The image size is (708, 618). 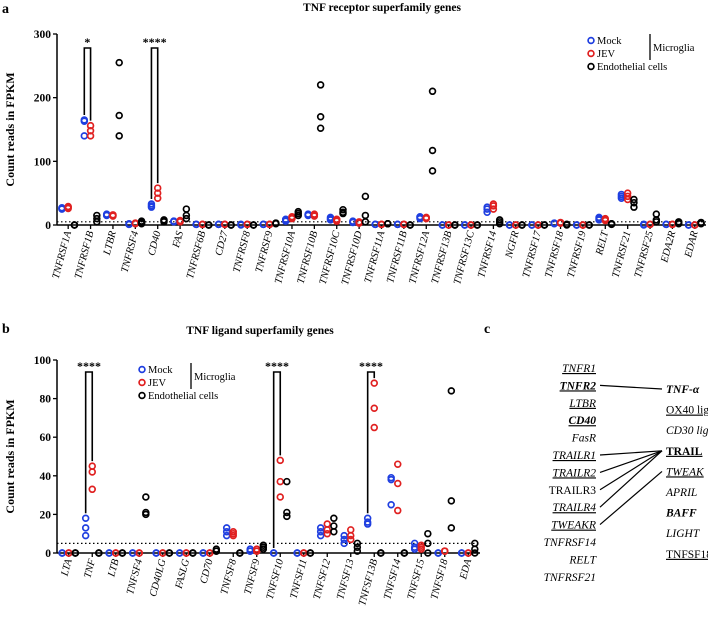 What do you see at coordinates (570, 578) in the screenshot?
I see `receptor-label: TNFRSF21` at bounding box center [570, 578].